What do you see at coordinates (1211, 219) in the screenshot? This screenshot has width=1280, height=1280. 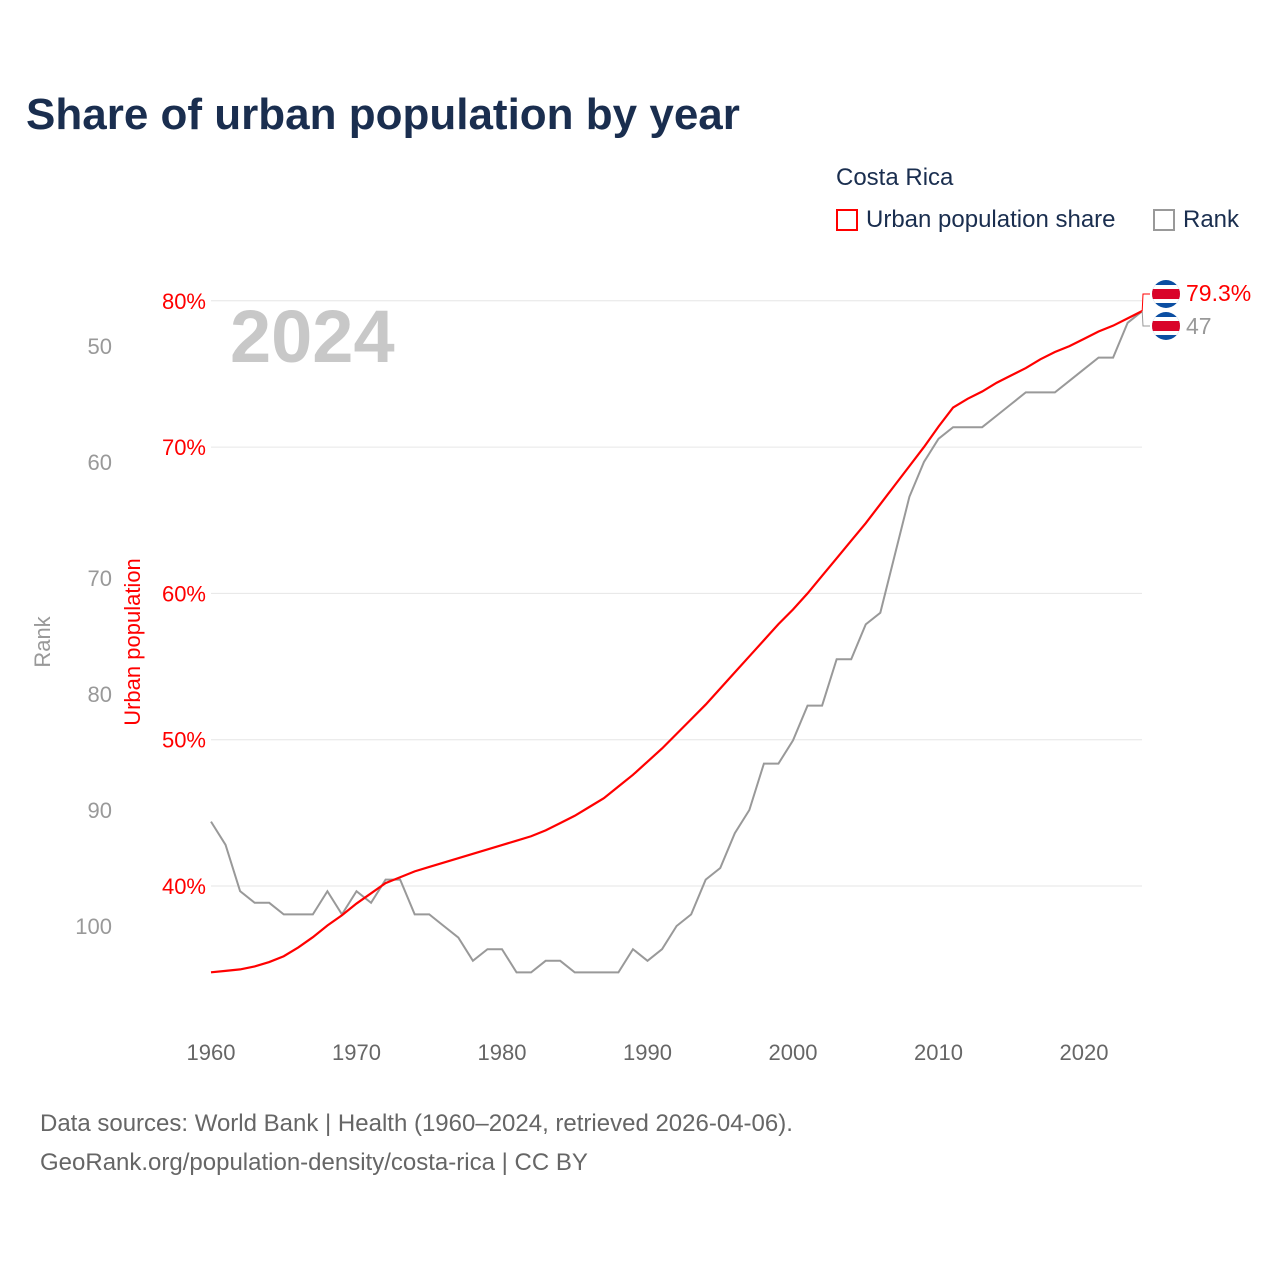 I see `legend-rank-label: Rank` at bounding box center [1211, 219].